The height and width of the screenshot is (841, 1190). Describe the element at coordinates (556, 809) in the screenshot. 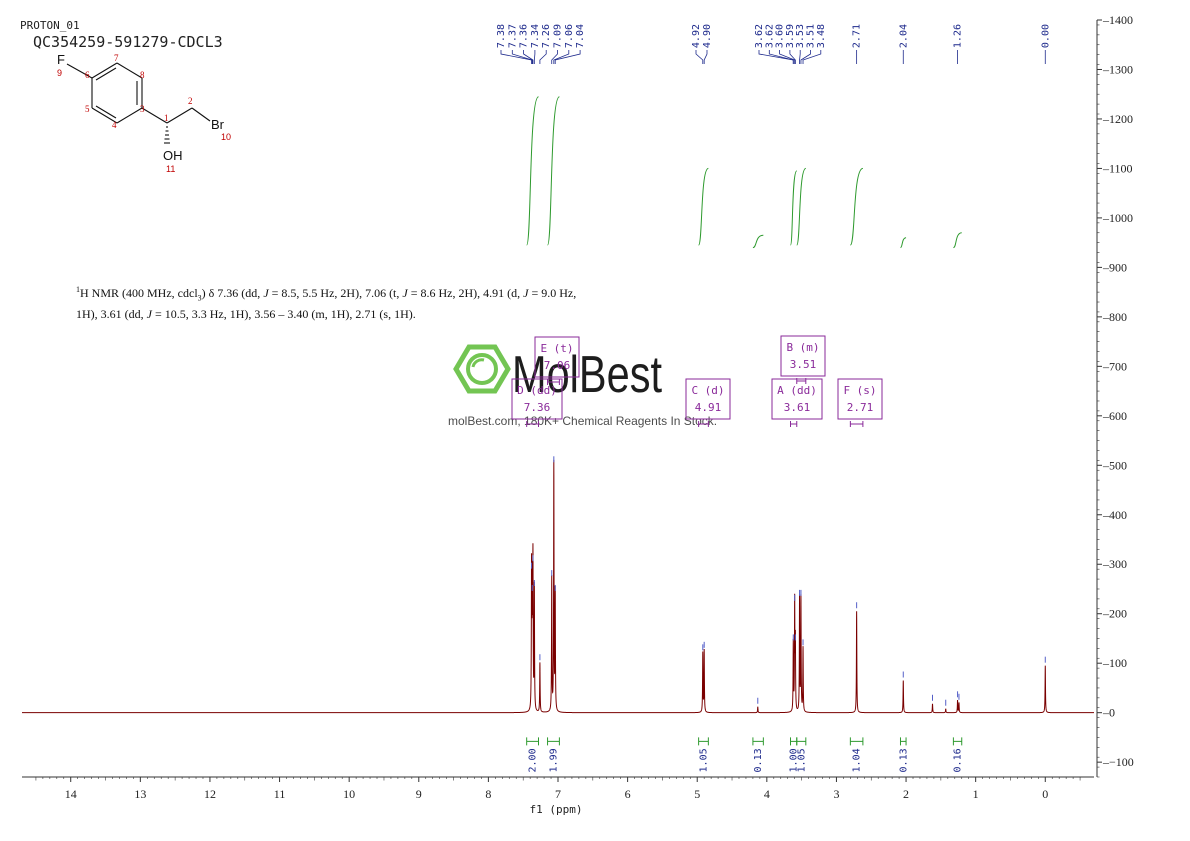

I see `x-axis-label: f1 (ppm)` at that location.